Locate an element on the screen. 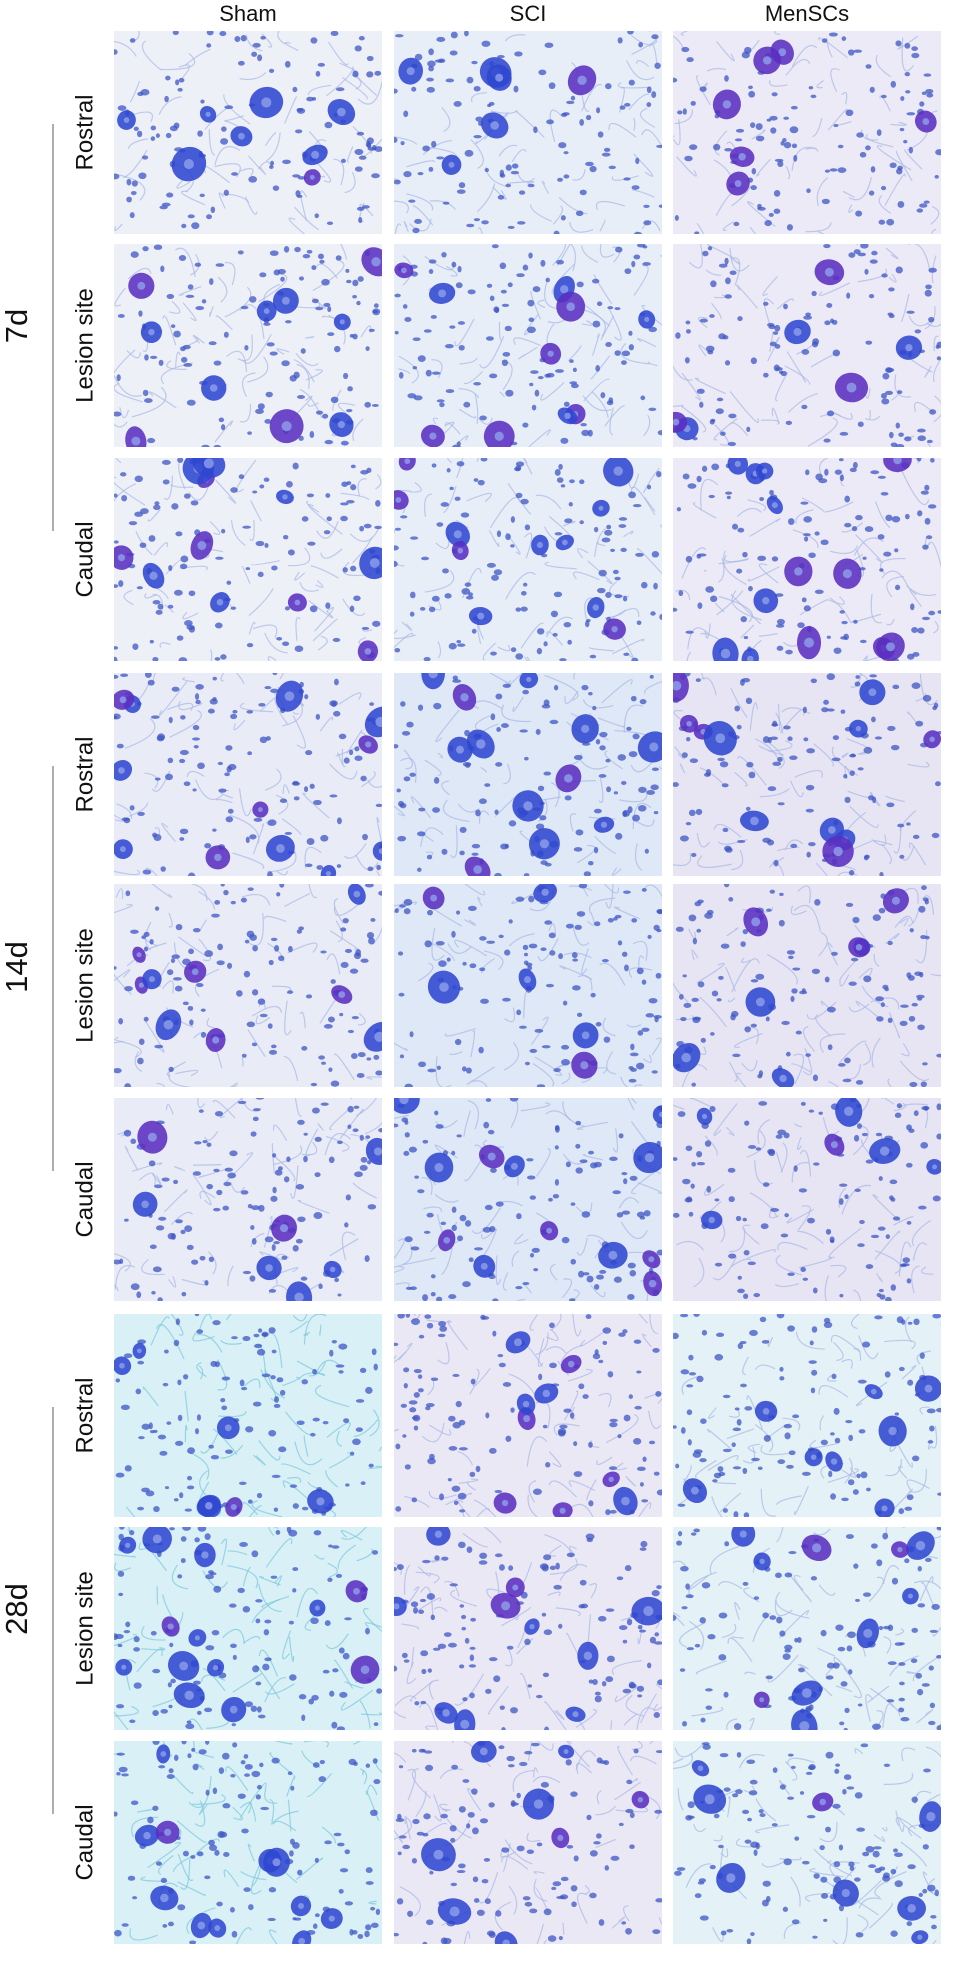 The height and width of the screenshot is (1974, 955). group-label: 14d is located at coordinates (17, 967).